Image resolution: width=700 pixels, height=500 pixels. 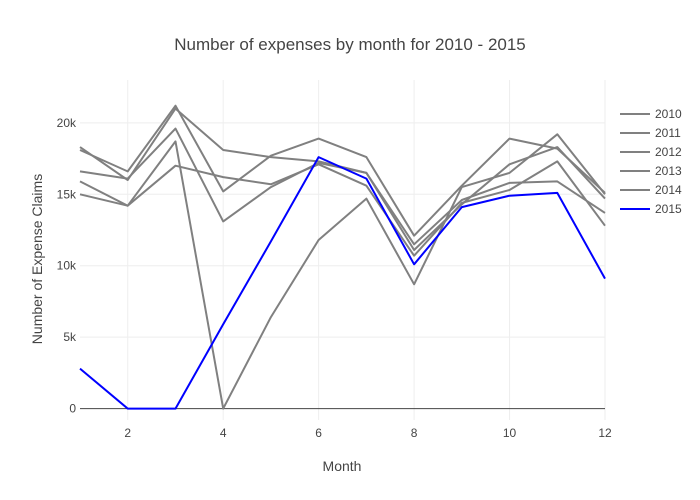 I want to click on y-tick-label: 15k, so click(x=67, y=194).